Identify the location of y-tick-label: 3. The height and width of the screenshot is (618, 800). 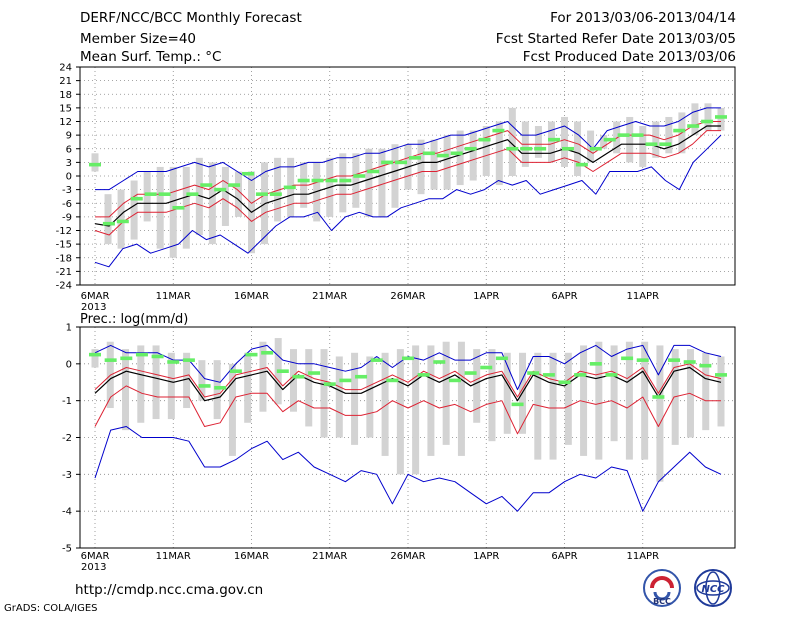
(69, 163).